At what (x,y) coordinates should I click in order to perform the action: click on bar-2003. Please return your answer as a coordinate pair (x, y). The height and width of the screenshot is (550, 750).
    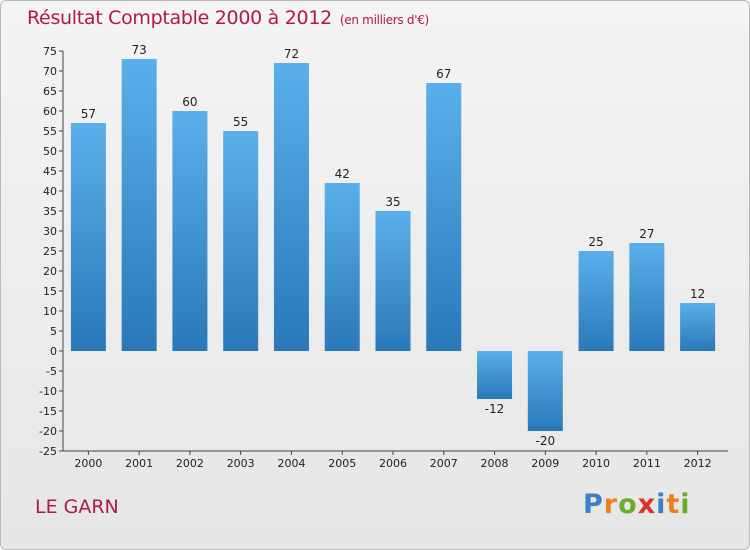
    Looking at the image, I should click on (241, 241).